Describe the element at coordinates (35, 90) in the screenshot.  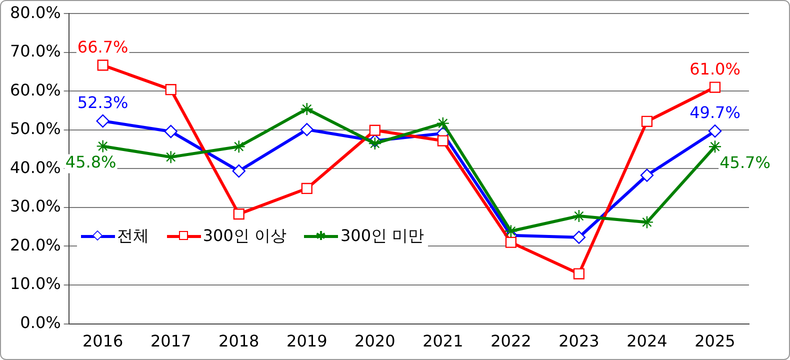
I see `y-tick-label: 60.0%` at that location.